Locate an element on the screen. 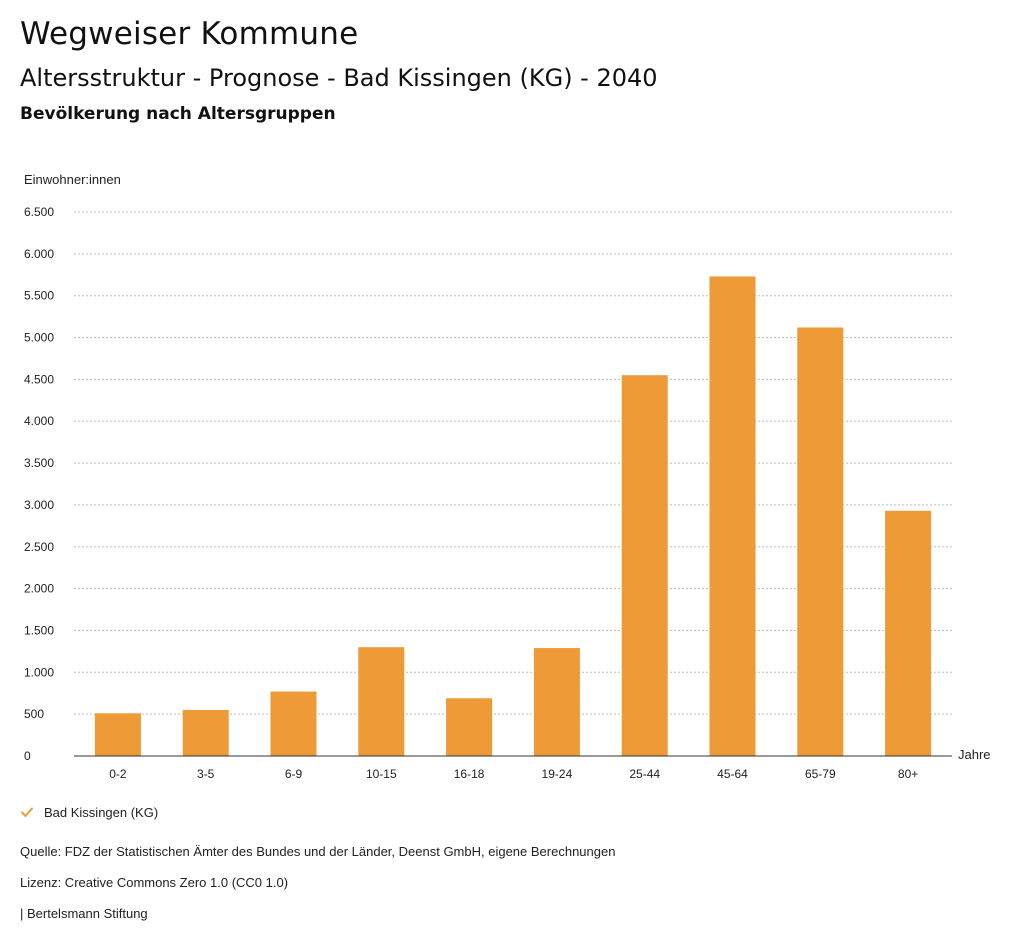 The image size is (1024, 946). x-tick-label: 0-2 is located at coordinates (118, 774).